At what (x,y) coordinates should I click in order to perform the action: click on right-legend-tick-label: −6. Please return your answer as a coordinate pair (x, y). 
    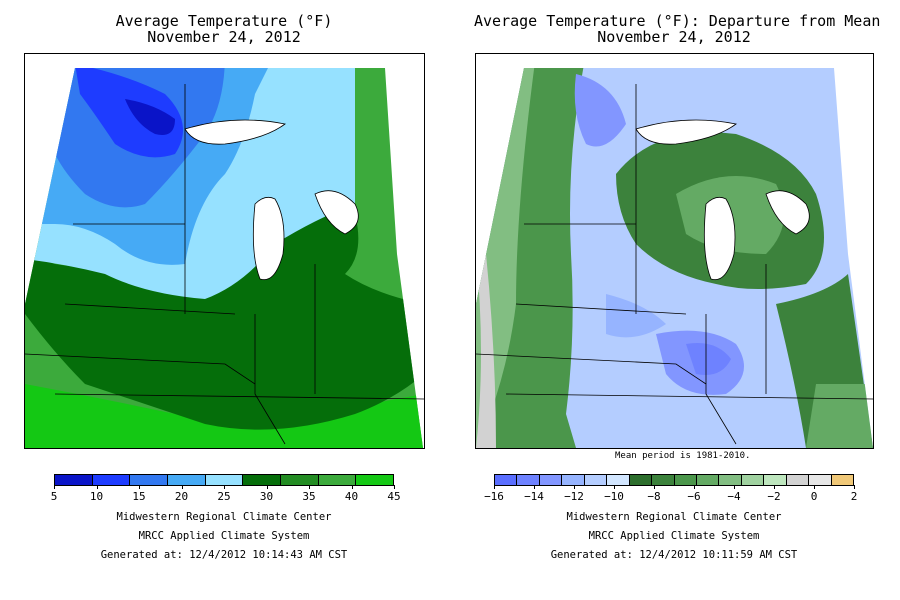
    Looking at the image, I should click on (694, 496).